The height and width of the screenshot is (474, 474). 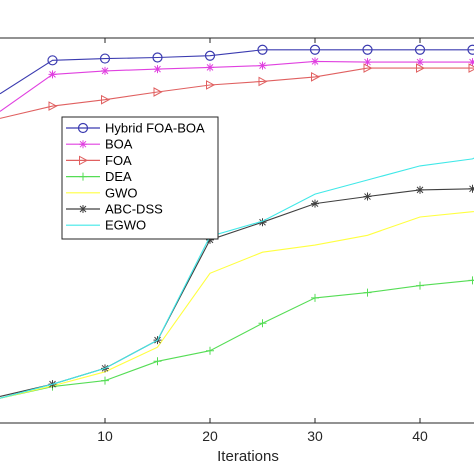 I want to click on legend-label: ABC-DSS, so click(x=134, y=209).